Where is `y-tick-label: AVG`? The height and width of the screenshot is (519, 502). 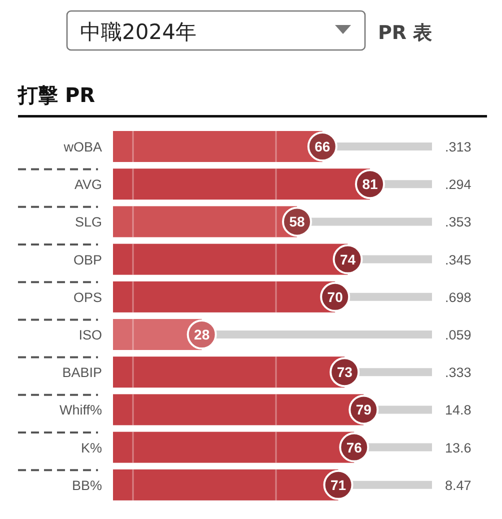 y-tick-label: AVG is located at coordinates (88, 184).